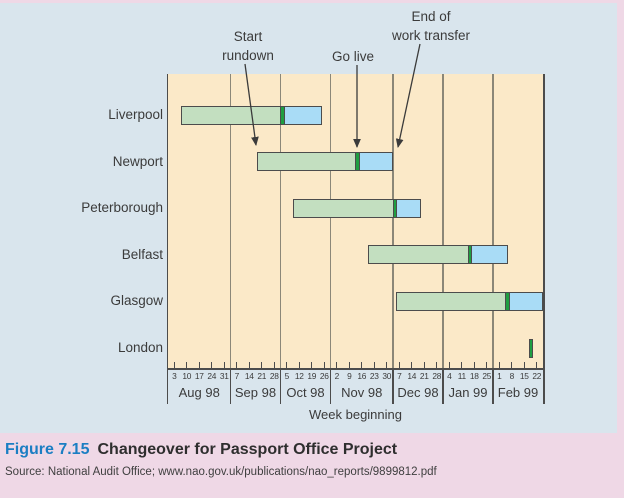 This screenshot has height=498, width=624. I want to click on annotation-go-live: Go live, so click(353, 56).